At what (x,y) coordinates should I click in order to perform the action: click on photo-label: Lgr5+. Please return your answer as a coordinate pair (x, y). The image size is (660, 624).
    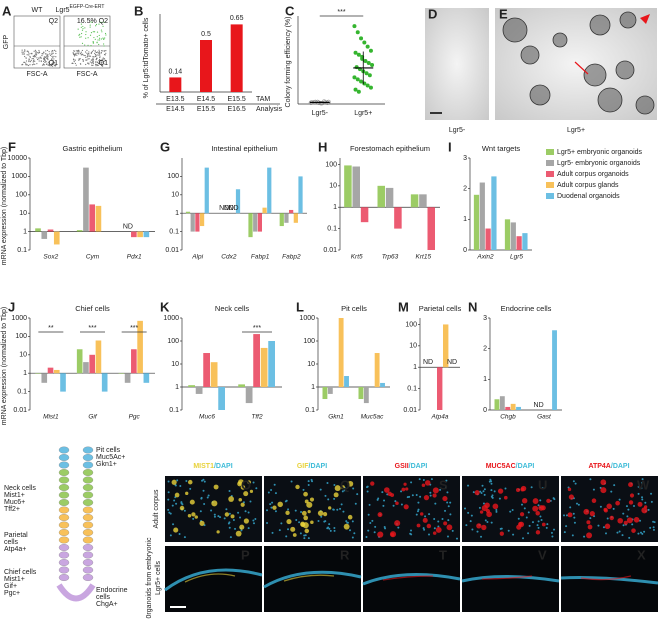
    Looking at the image, I should click on (576, 130).